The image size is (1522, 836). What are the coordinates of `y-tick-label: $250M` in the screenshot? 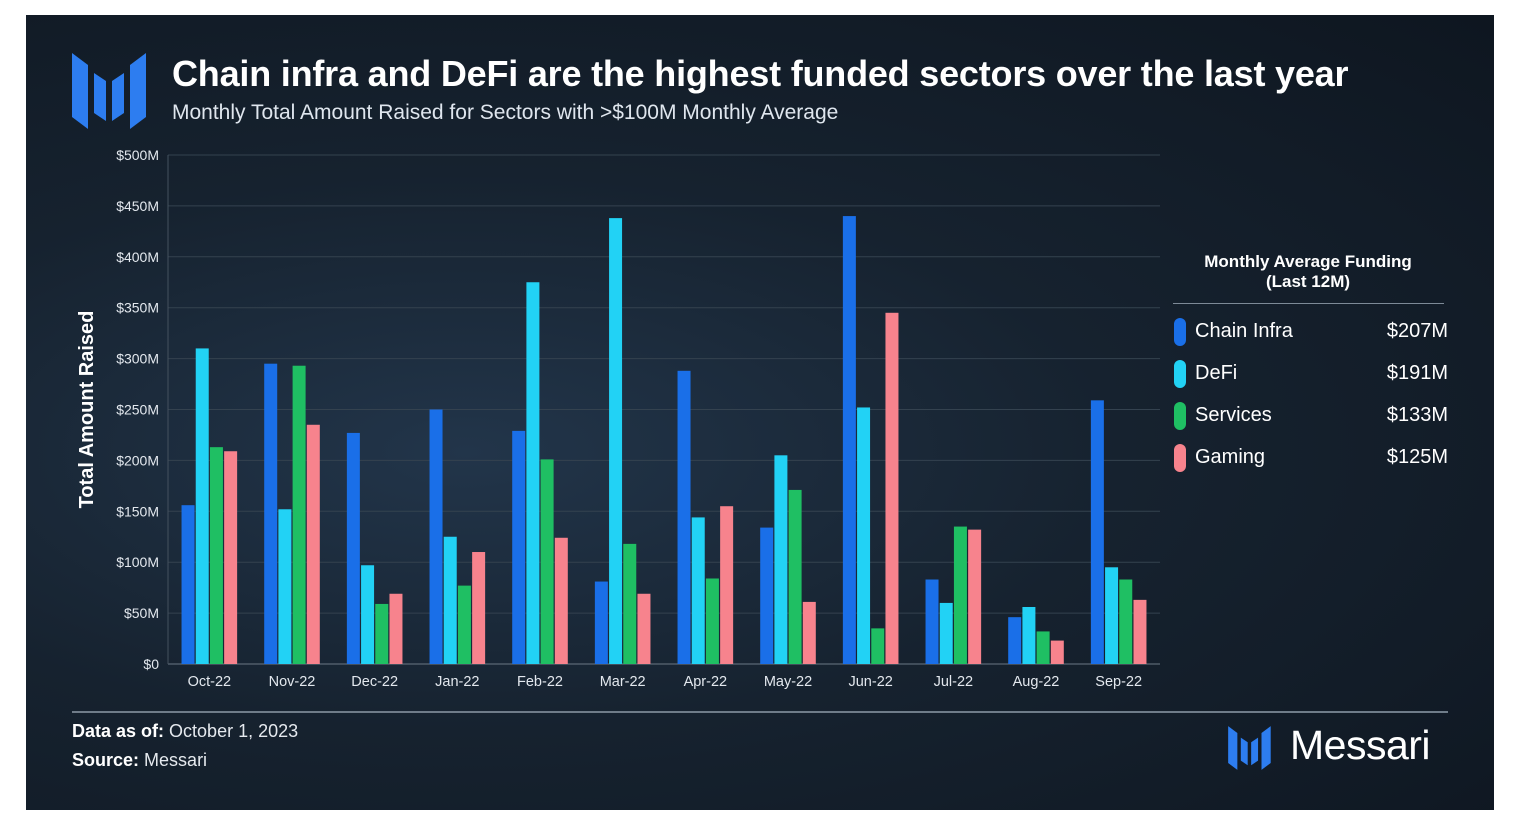 It's located at (137, 410).